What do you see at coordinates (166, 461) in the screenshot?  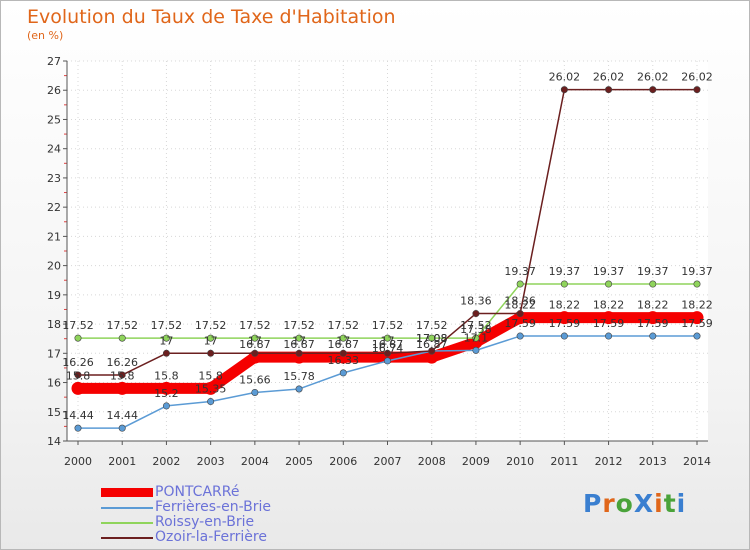 I see `x-tick-label: 2002` at bounding box center [166, 461].